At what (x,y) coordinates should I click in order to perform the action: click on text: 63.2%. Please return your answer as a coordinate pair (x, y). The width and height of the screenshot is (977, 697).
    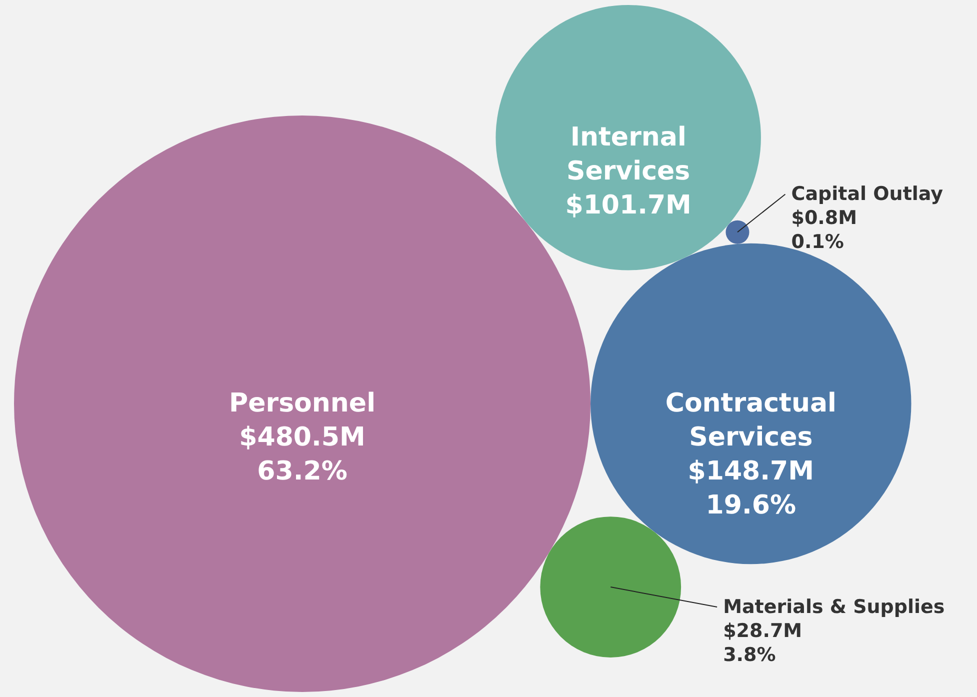
    Looking at the image, I should click on (302, 471).